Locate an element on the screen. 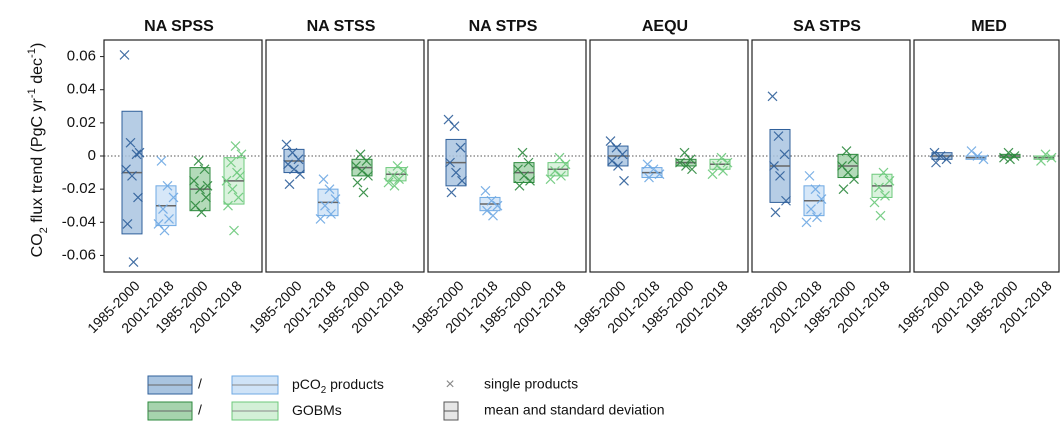 Image resolution: width=1061 pixels, height=424 pixels. label-part: pCO is located at coordinates (306, 384).